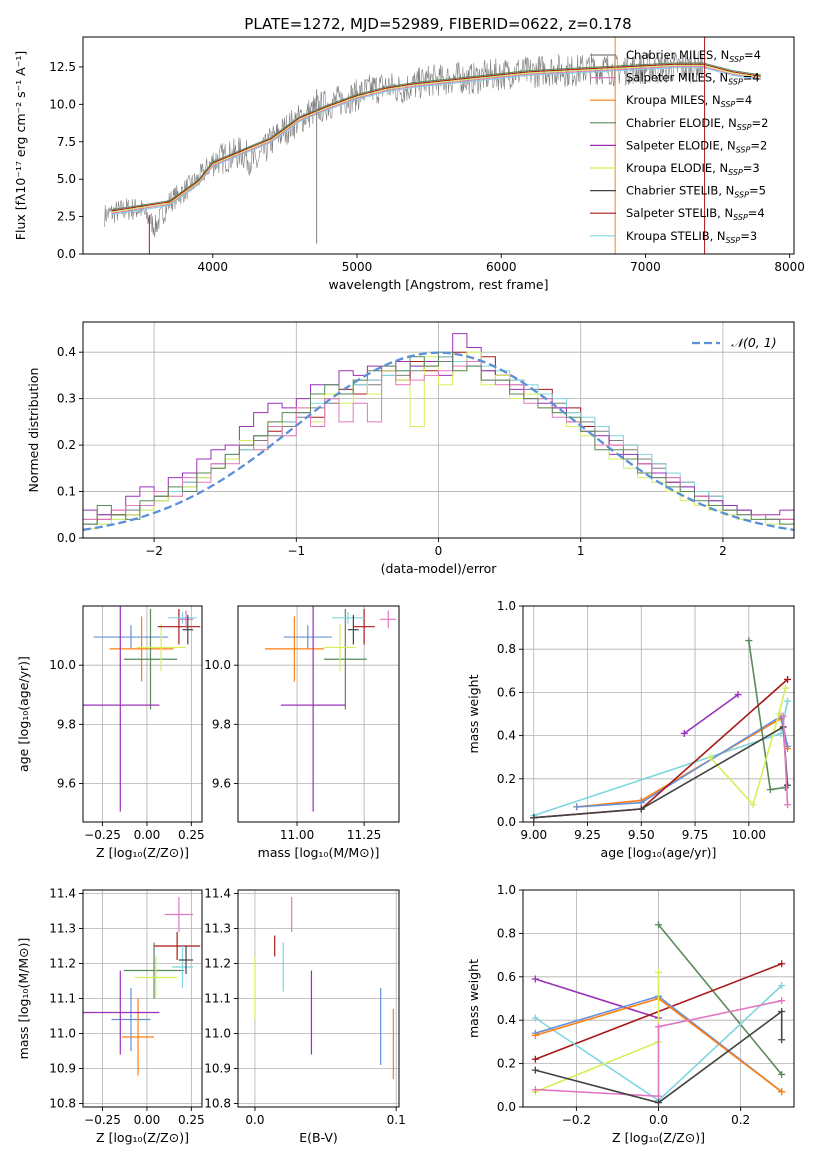 The image size is (819, 1170). I want to click on weight_vs_age-xtick-label: 9.00, so click(533, 835).